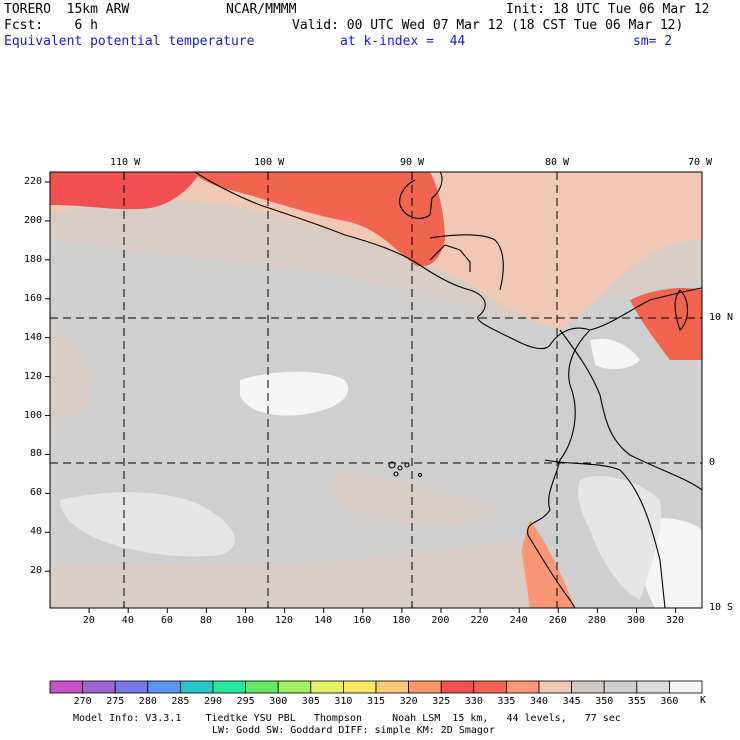 This screenshot has height=740, width=740. Describe the element at coordinates (88, 620) in the screenshot. I see `x-tick-label: 20` at that location.